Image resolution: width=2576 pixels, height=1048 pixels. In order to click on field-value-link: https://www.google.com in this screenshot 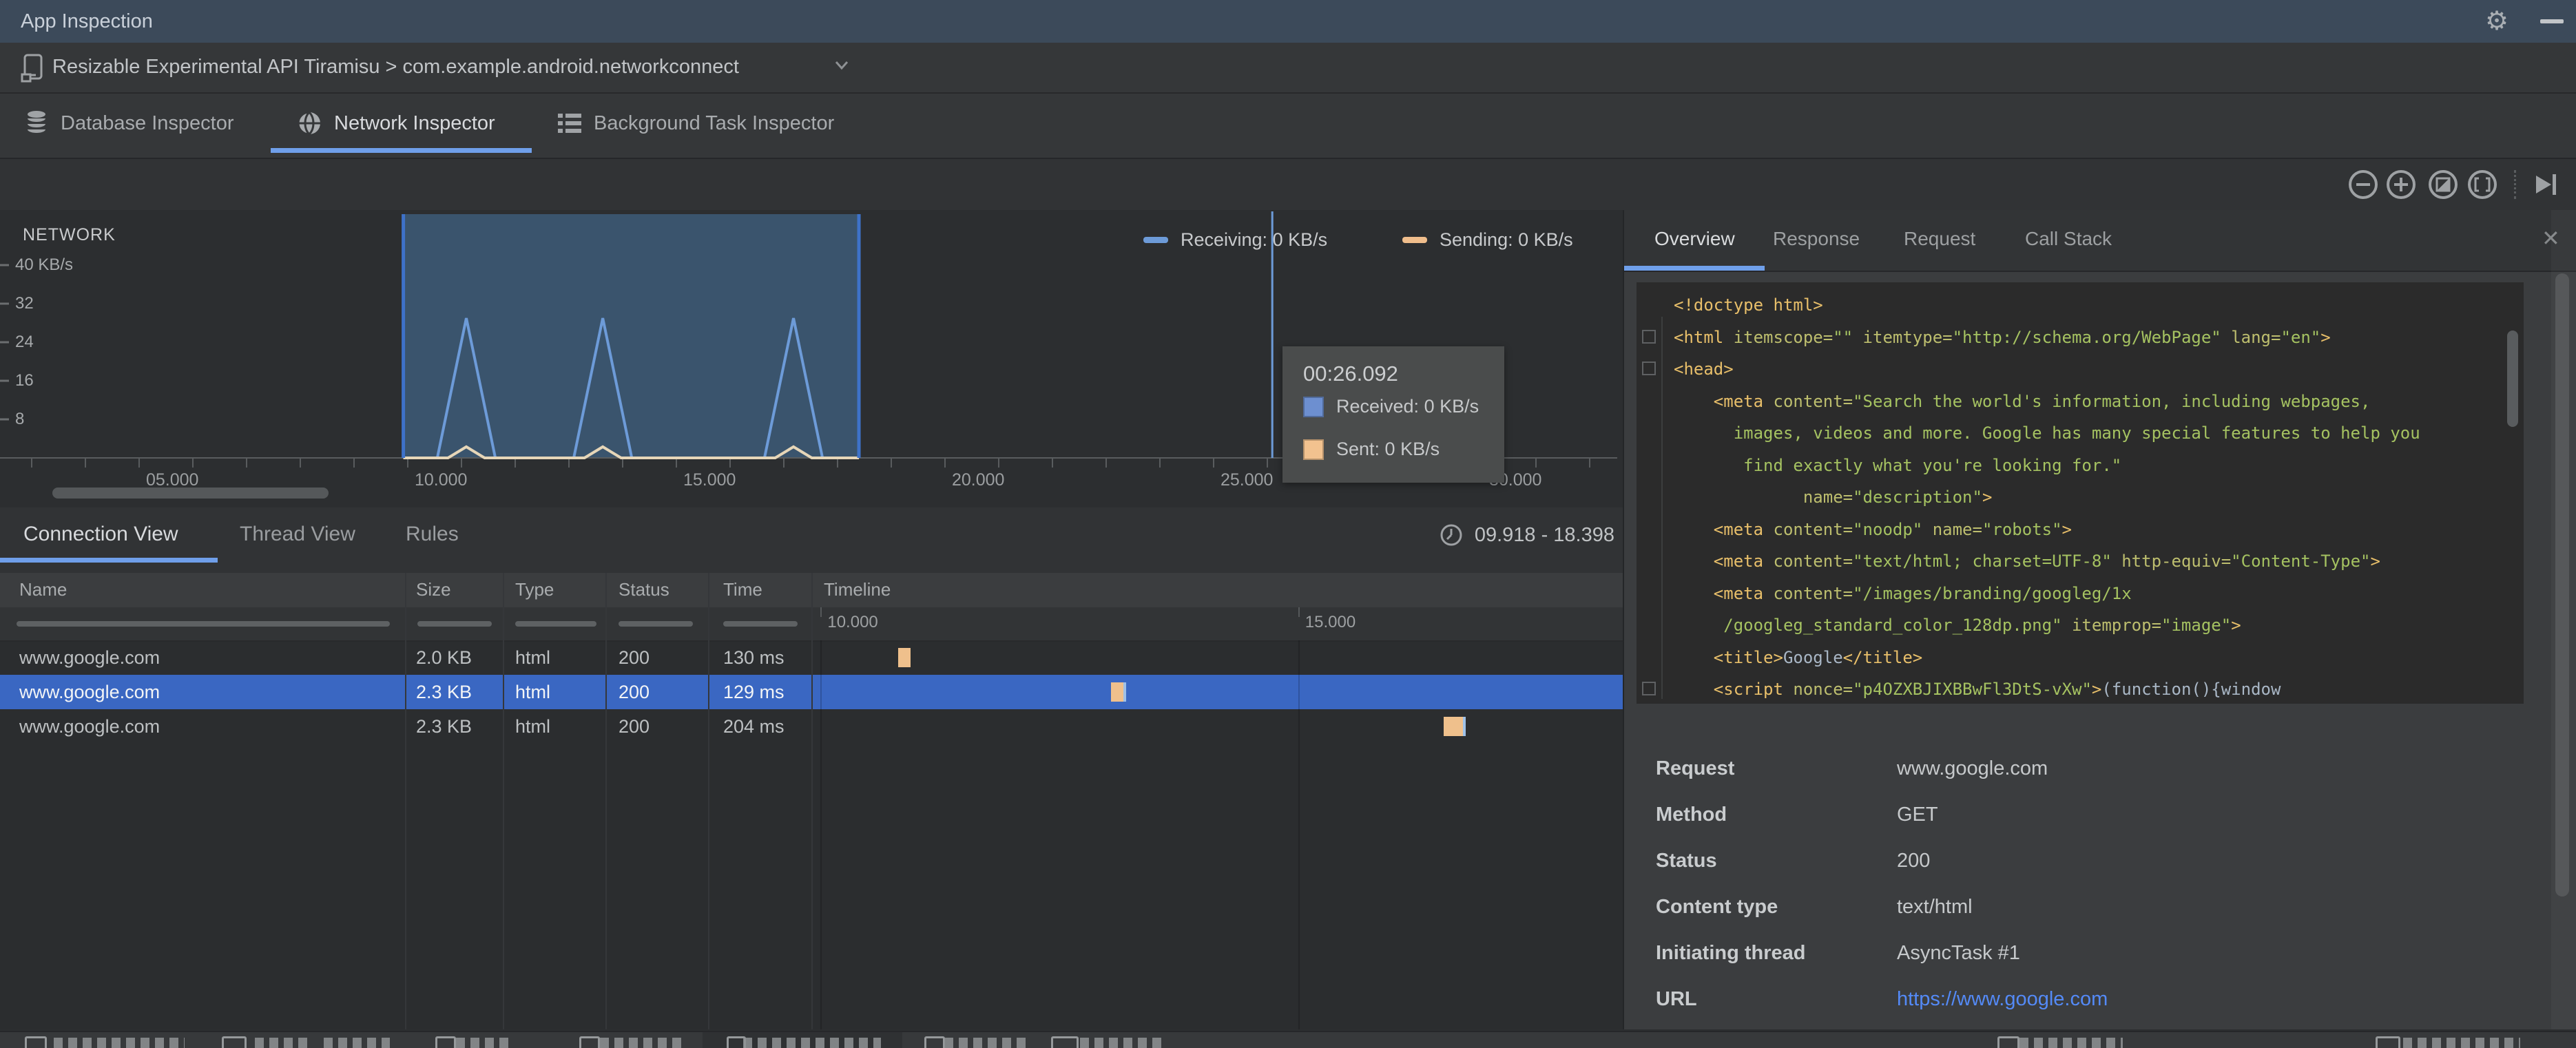, I will do `click(2002, 999)`.